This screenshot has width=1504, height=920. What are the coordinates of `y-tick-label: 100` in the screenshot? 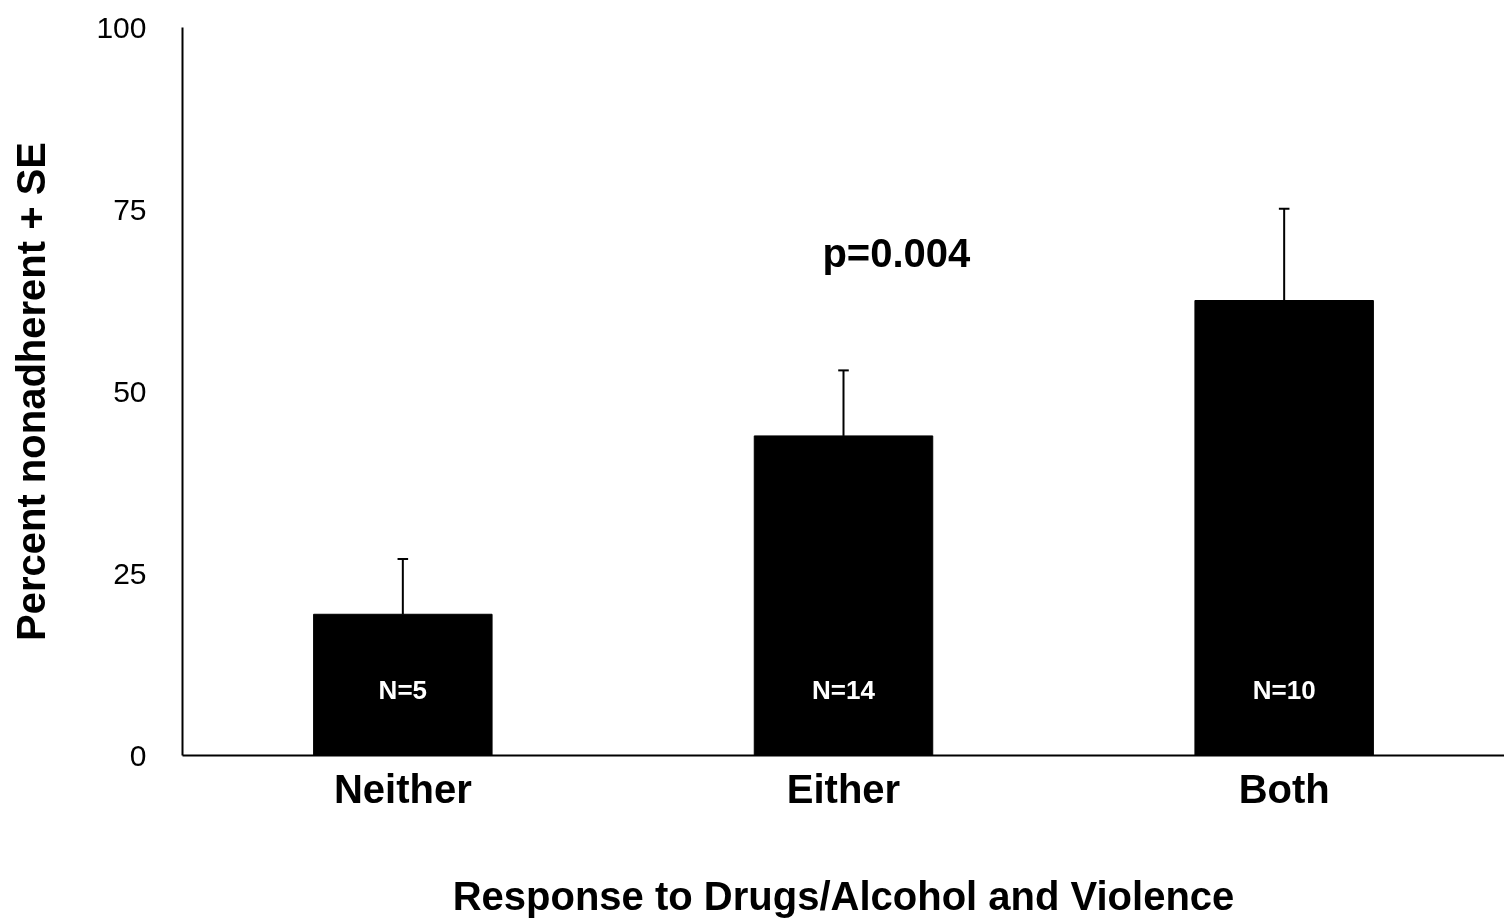 It's located at (121, 27).